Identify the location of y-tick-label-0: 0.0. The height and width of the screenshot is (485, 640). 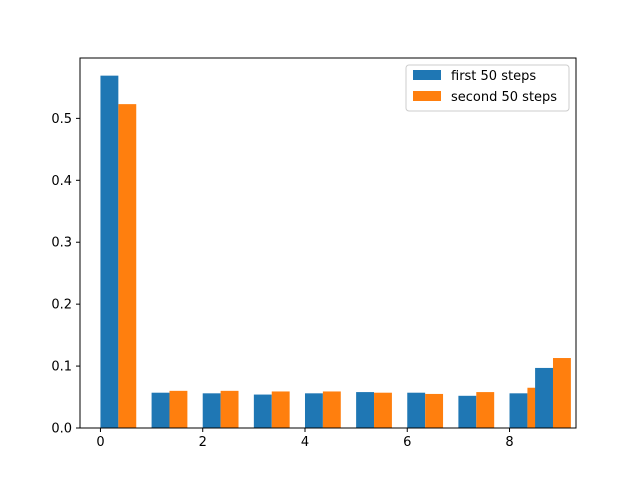
(61, 429).